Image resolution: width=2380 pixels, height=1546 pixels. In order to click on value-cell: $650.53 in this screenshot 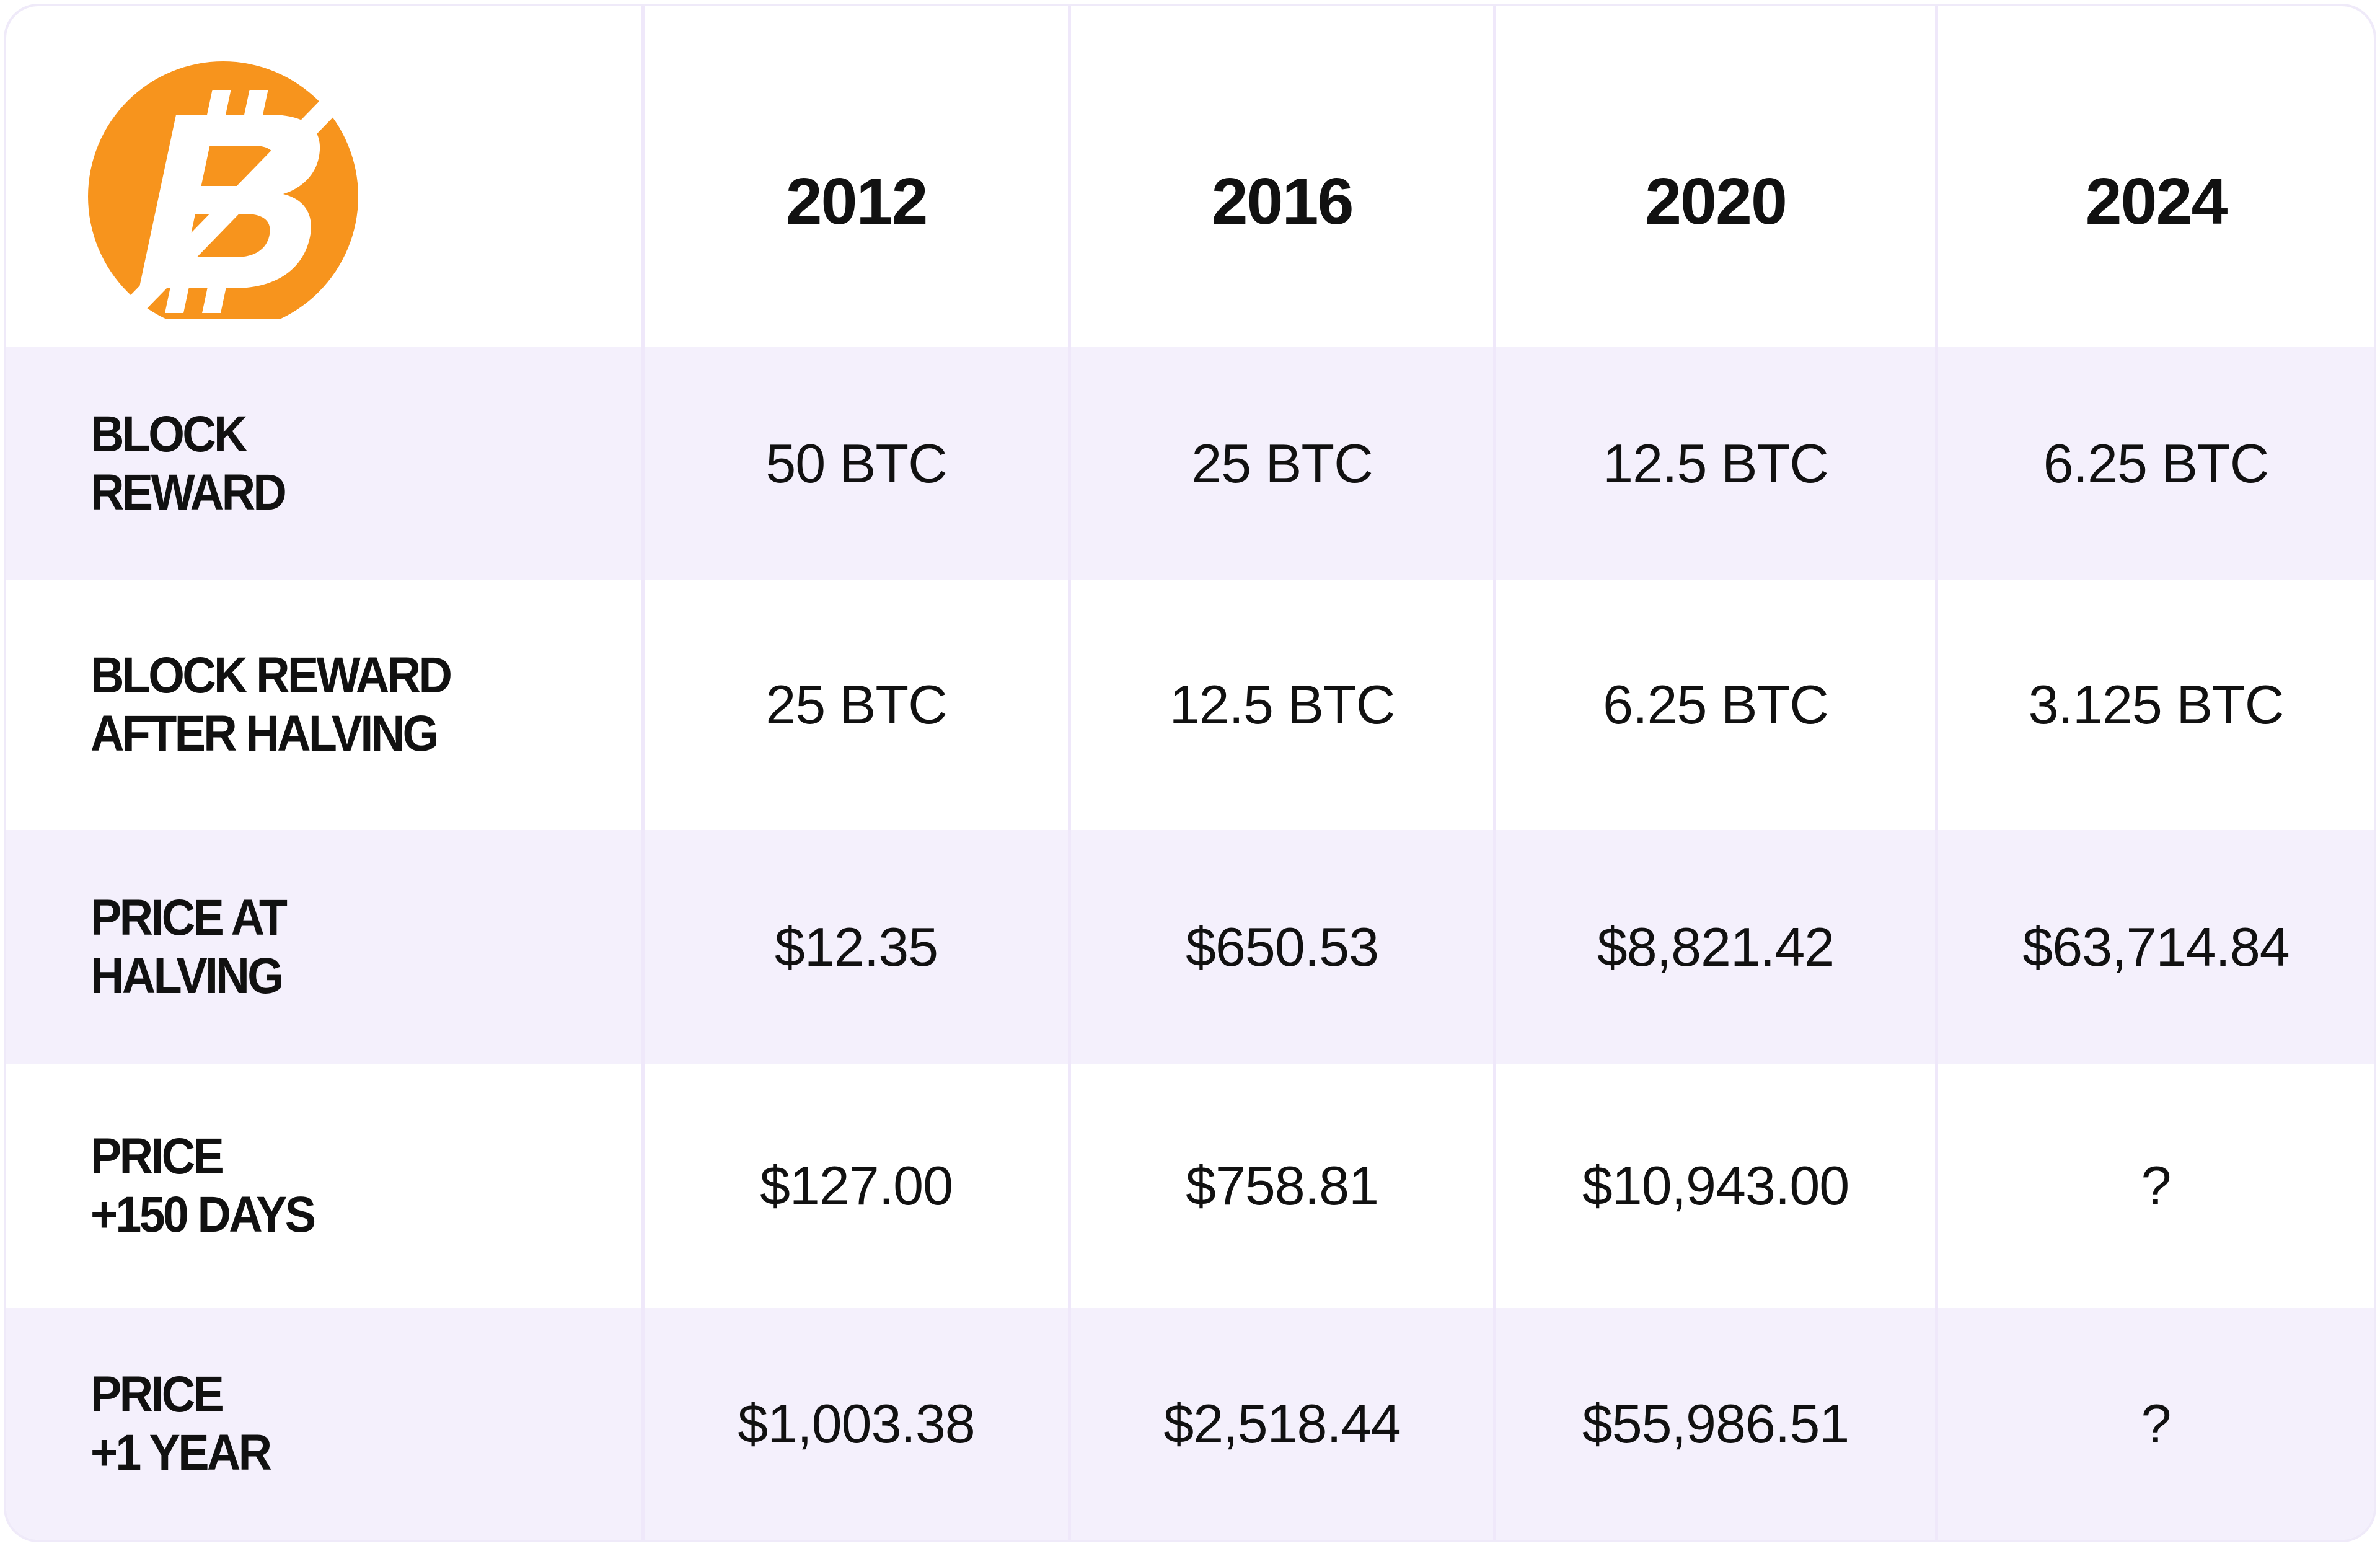, I will do `click(1280, 947)`.